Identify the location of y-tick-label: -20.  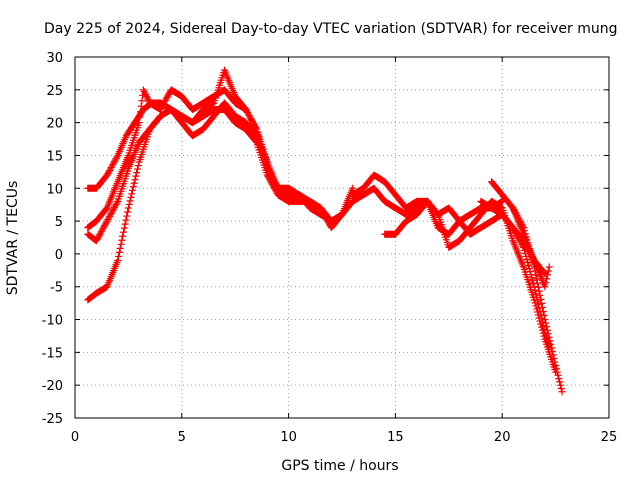
(52, 386).